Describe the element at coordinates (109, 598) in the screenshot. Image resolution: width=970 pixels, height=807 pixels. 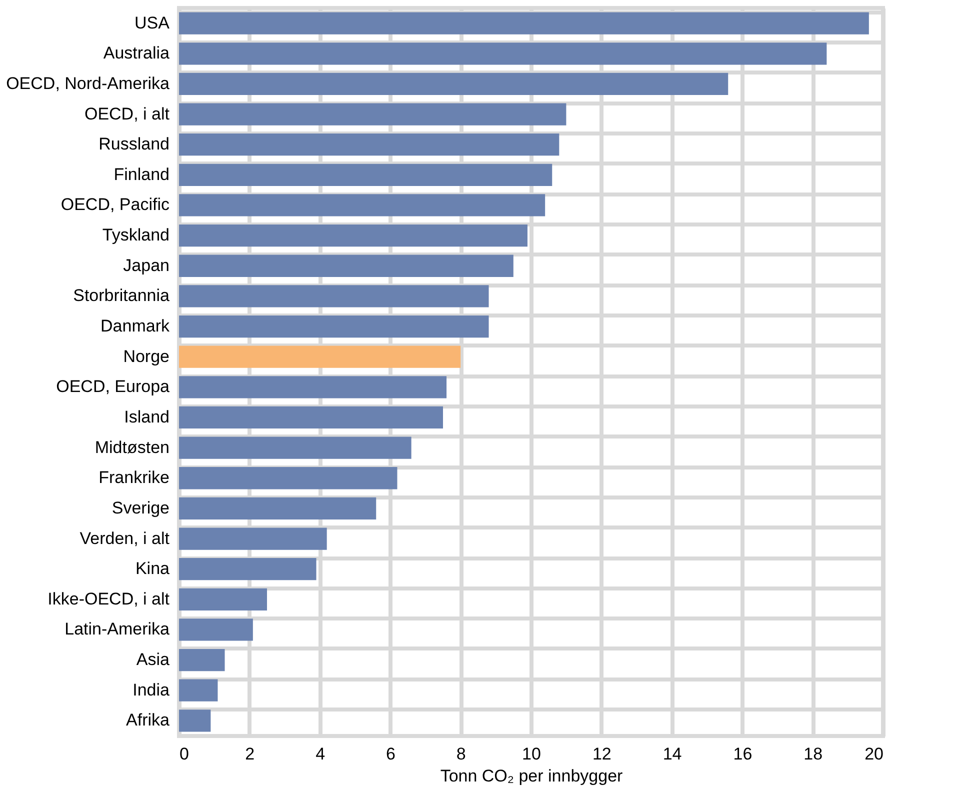
I see `y-tick-label: Ikke-OECD, i alt` at that location.